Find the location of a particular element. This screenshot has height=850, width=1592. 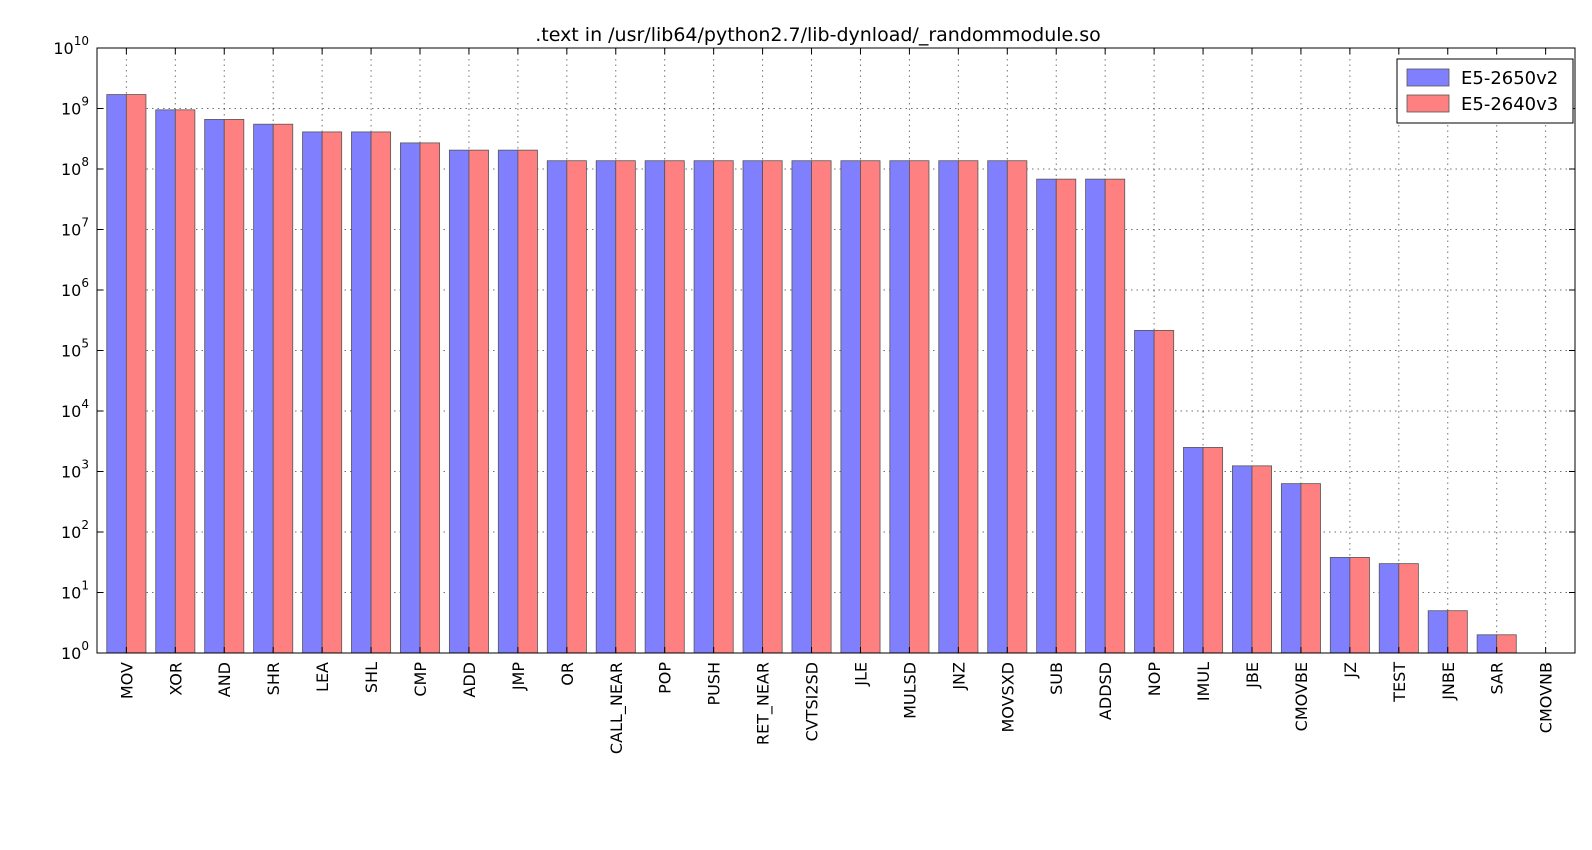

x-tick-label: JLE is located at coordinates (860, 674).